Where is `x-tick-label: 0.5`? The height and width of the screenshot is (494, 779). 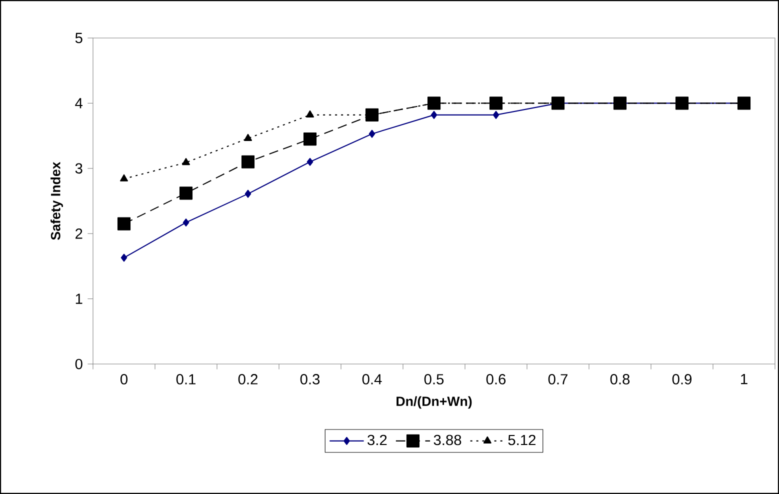
x-tick-label: 0.5 is located at coordinates (434, 379).